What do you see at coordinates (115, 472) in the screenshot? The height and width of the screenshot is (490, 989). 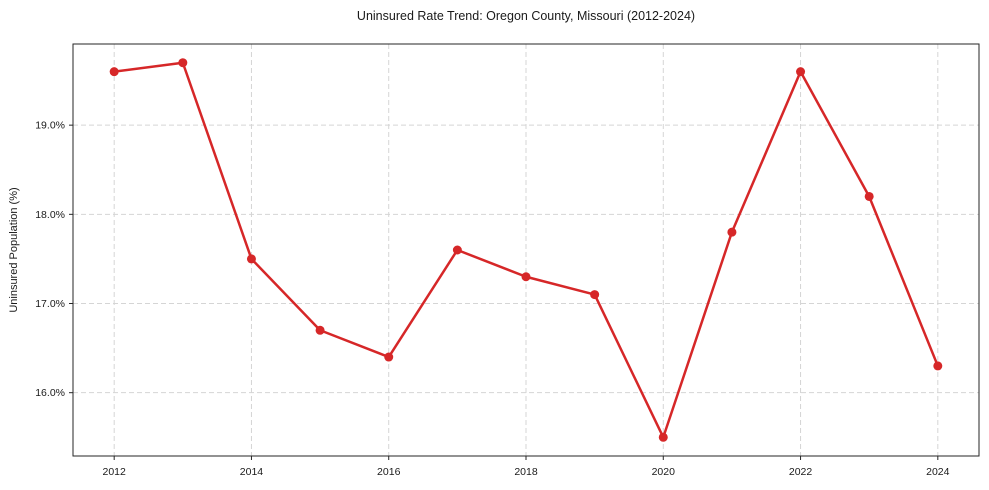 I see `x-tick-label: 2012` at bounding box center [115, 472].